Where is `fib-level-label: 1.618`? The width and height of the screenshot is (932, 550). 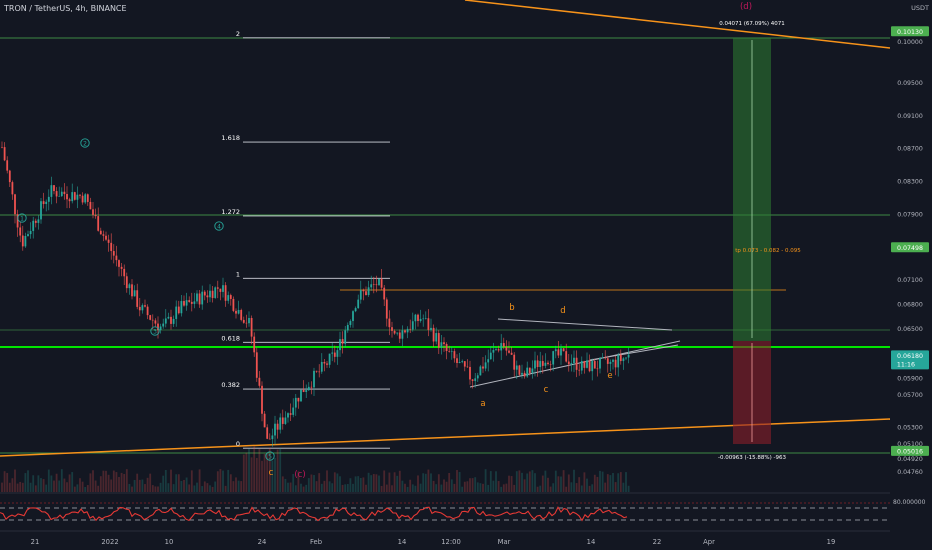 fib-level-label: 1.618 is located at coordinates (230, 138).